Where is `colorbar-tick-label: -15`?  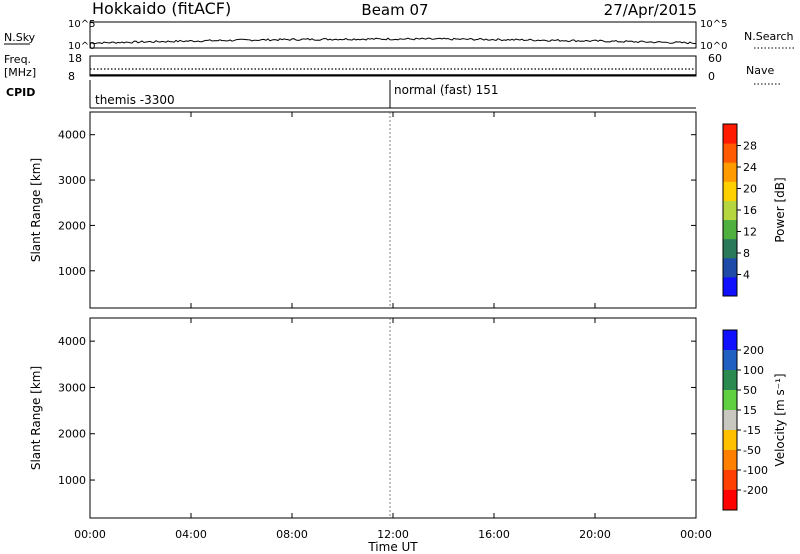 colorbar-tick-label: -15 is located at coordinates (752, 430).